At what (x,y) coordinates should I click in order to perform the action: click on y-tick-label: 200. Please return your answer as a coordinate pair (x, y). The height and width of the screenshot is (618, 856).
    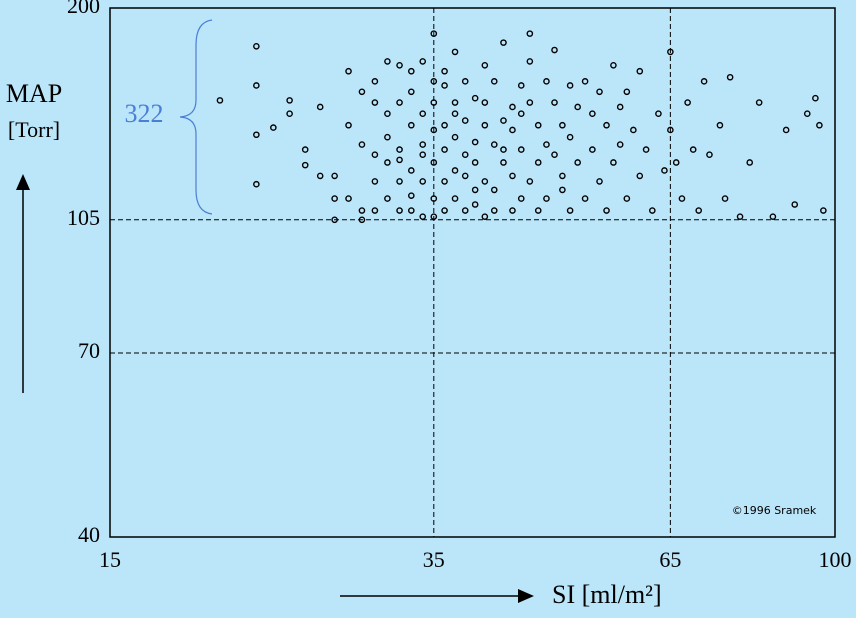
    Looking at the image, I should click on (83, 9).